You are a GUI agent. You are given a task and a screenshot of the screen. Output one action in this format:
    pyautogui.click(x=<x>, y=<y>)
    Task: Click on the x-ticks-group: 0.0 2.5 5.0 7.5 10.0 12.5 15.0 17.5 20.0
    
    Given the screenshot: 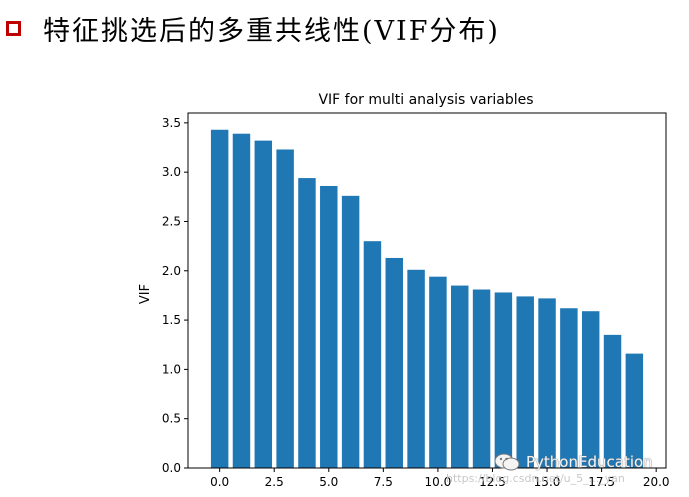 What is the action you would take?
    pyautogui.click(x=440, y=478)
    